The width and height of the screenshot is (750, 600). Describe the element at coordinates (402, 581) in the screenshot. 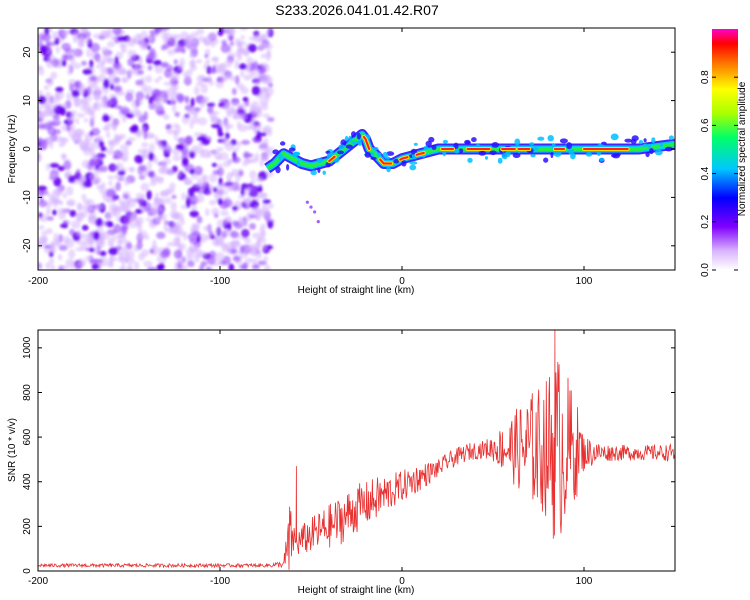

I see `x-tick-label: 0` at that location.